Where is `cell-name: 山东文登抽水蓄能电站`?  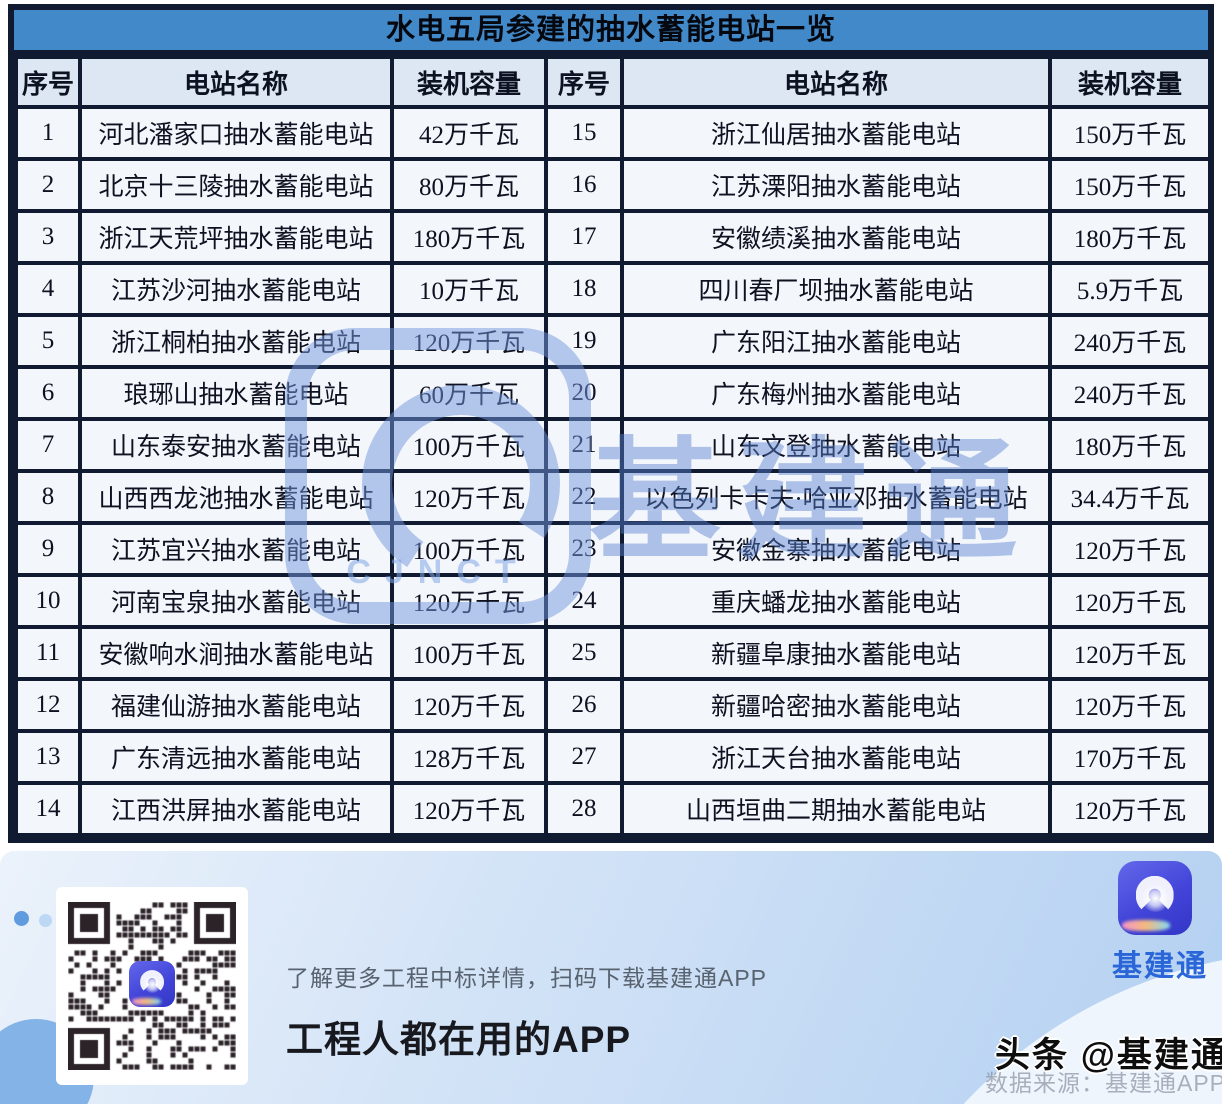
cell-name: 山东文登抽水蓄能电站 is located at coordinates (836, 445).